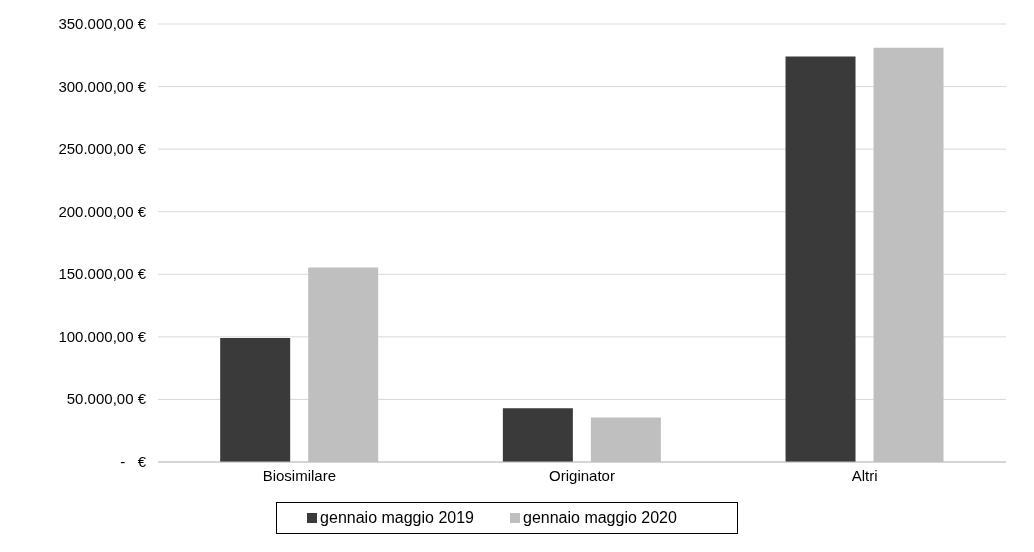 This screenshot has height=552, width=1034. What do you see at coordinates (102, 23) in the screenshot?
I see `y-tick-label: 350.000,00 €` at bounding box center [102, 23].